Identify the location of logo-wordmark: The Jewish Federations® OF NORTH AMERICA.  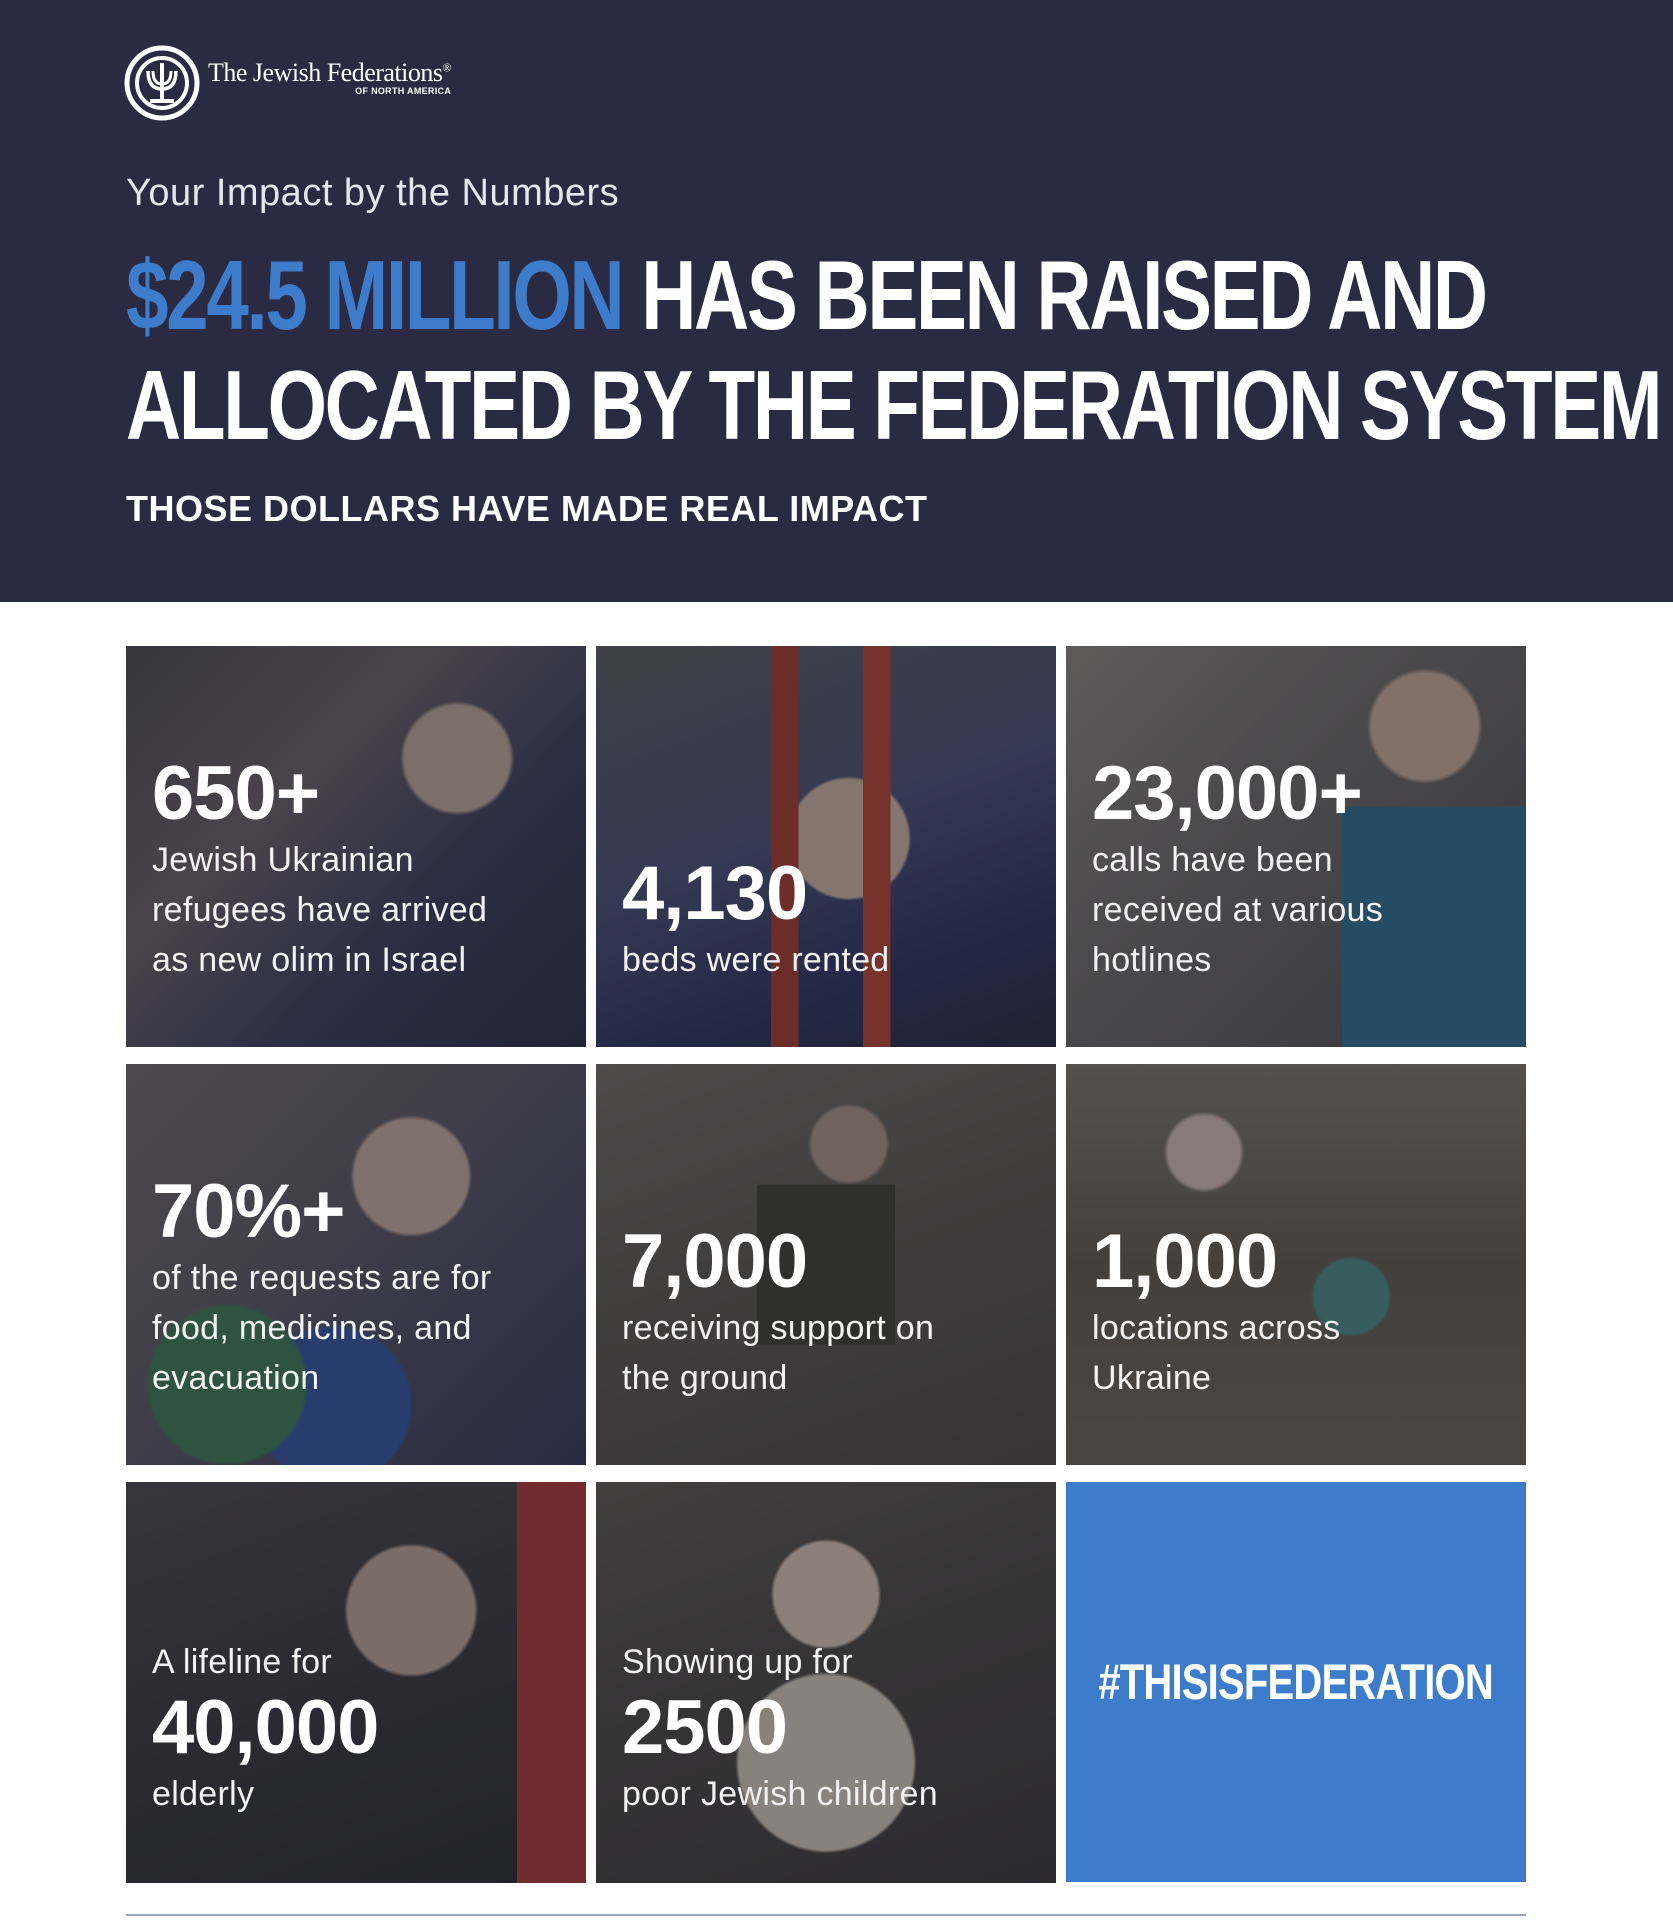
(330, 77).